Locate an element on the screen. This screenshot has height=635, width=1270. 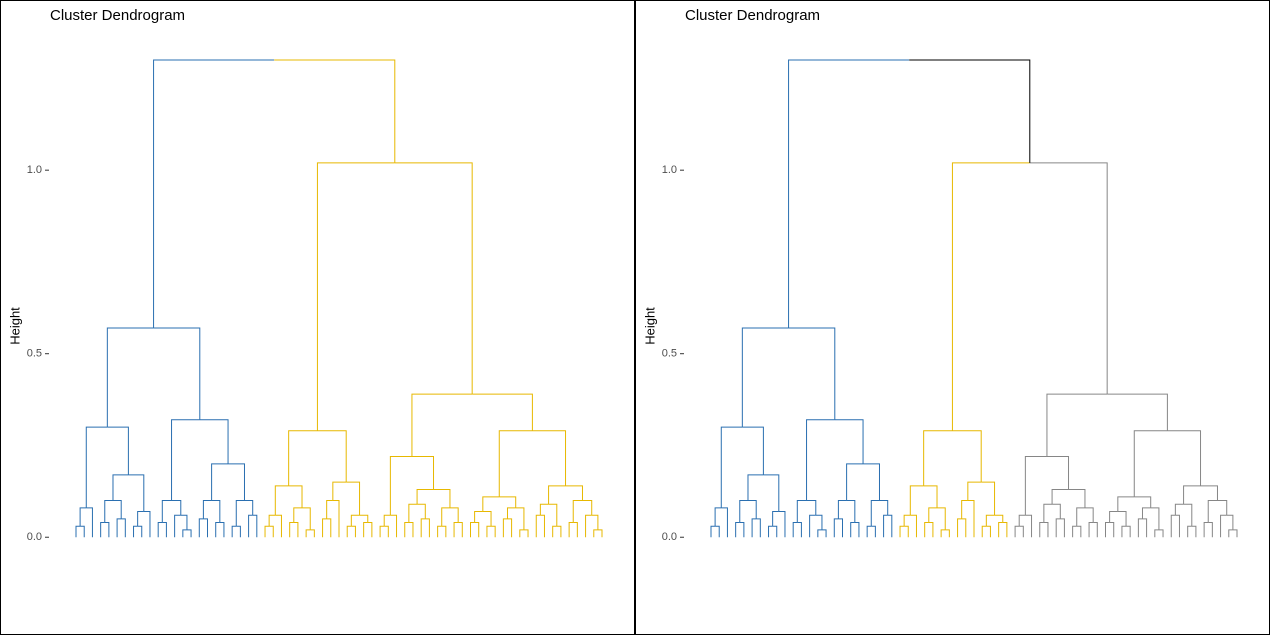
chart-title: Cluster Dendrogram is located at coordinates (752, 15).